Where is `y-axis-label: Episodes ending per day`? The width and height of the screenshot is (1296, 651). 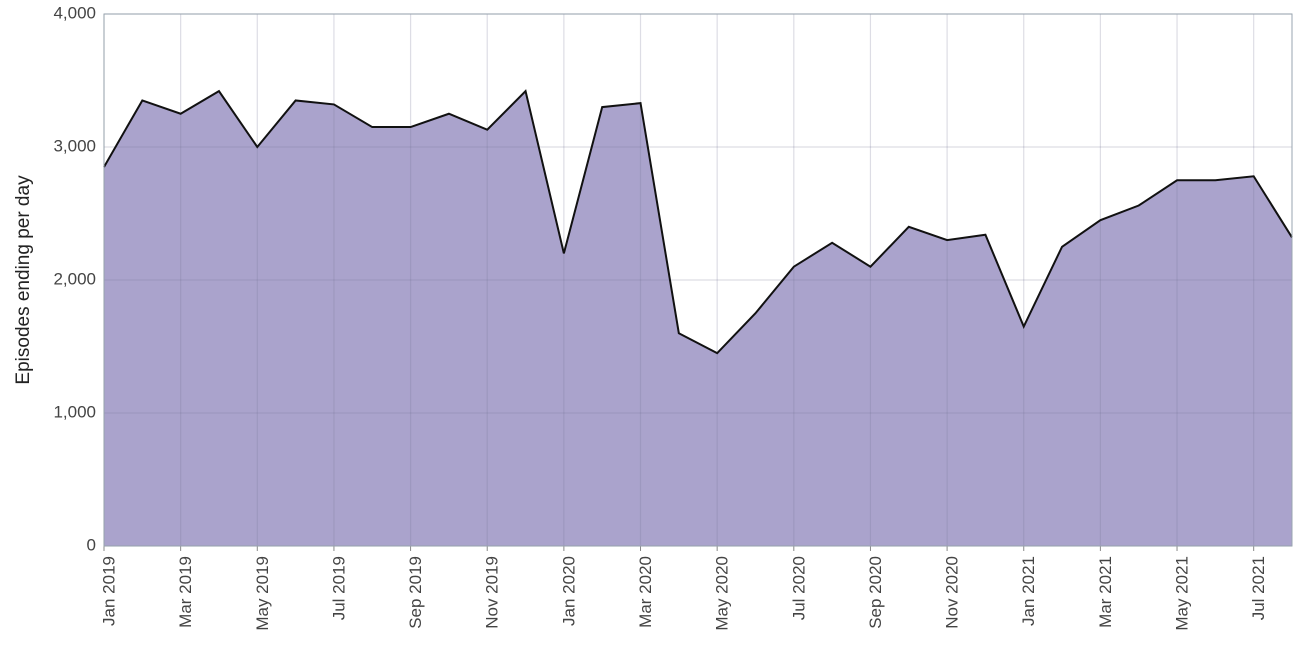
y-axis-label: Episodes ending per day is located at coordinates (23, 280).